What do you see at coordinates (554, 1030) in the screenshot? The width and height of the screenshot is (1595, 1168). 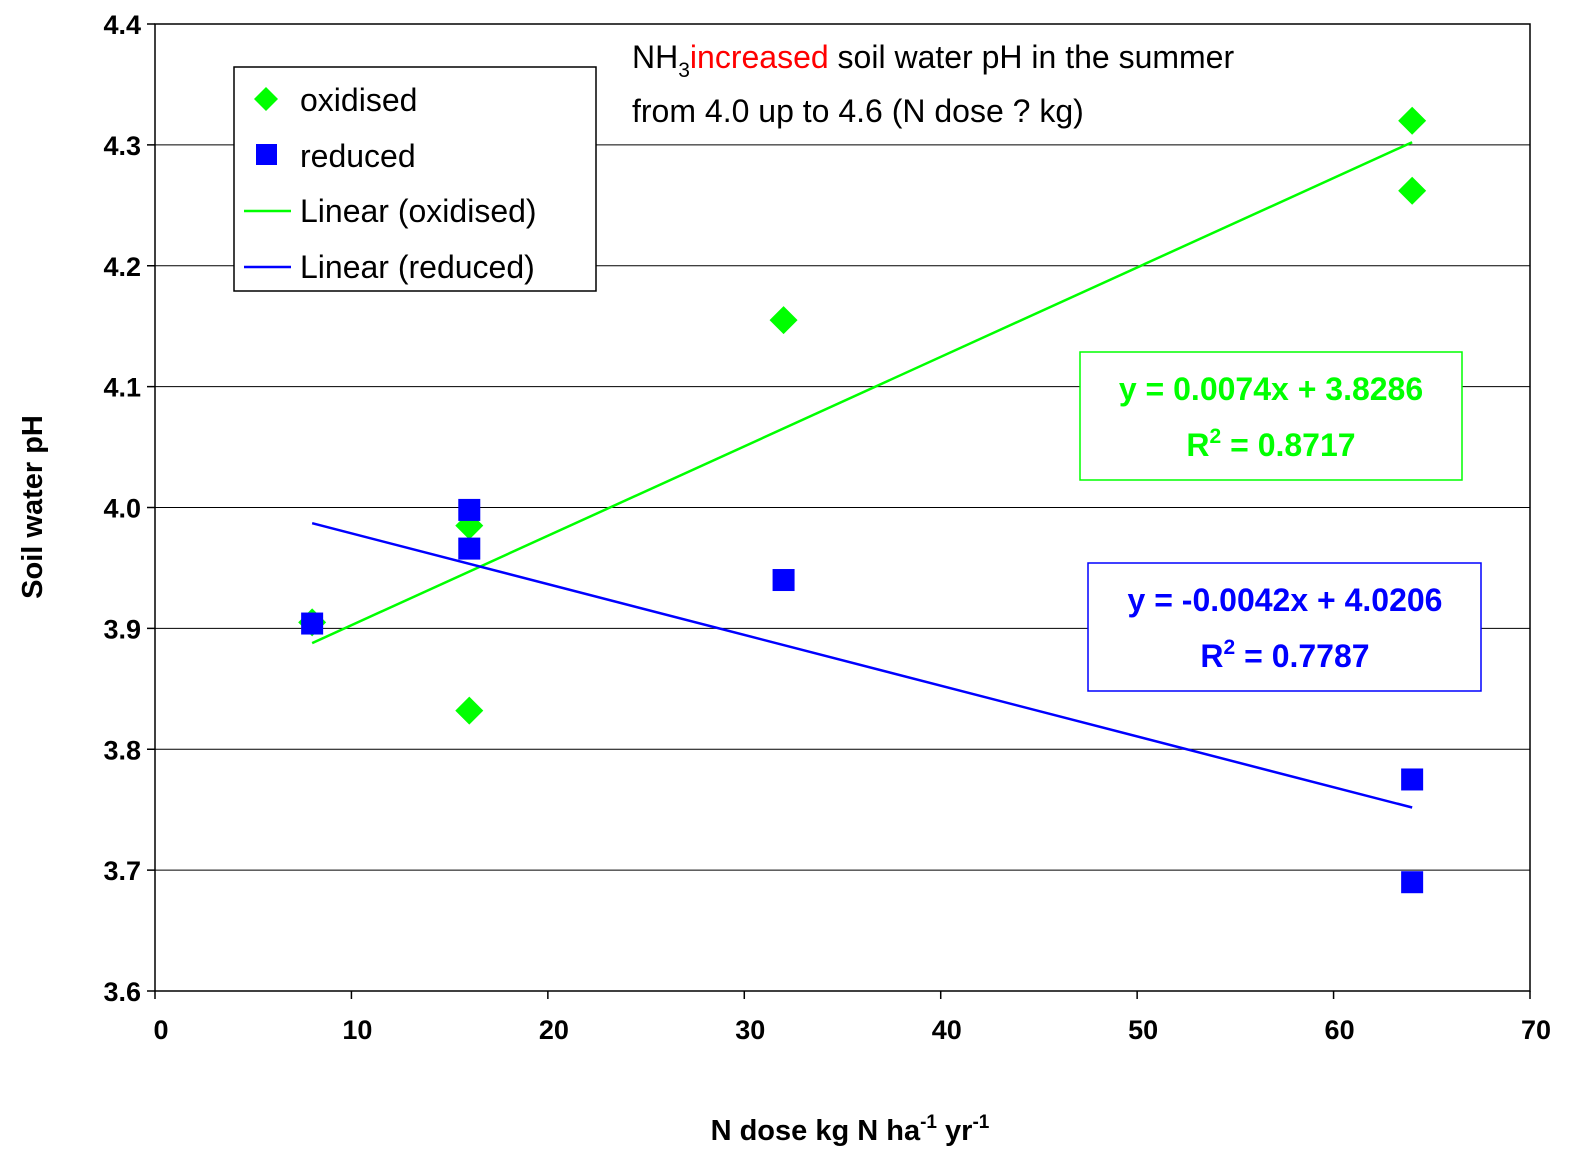 I see `x-tick-label: 20` at bounding box center [554, 1030].